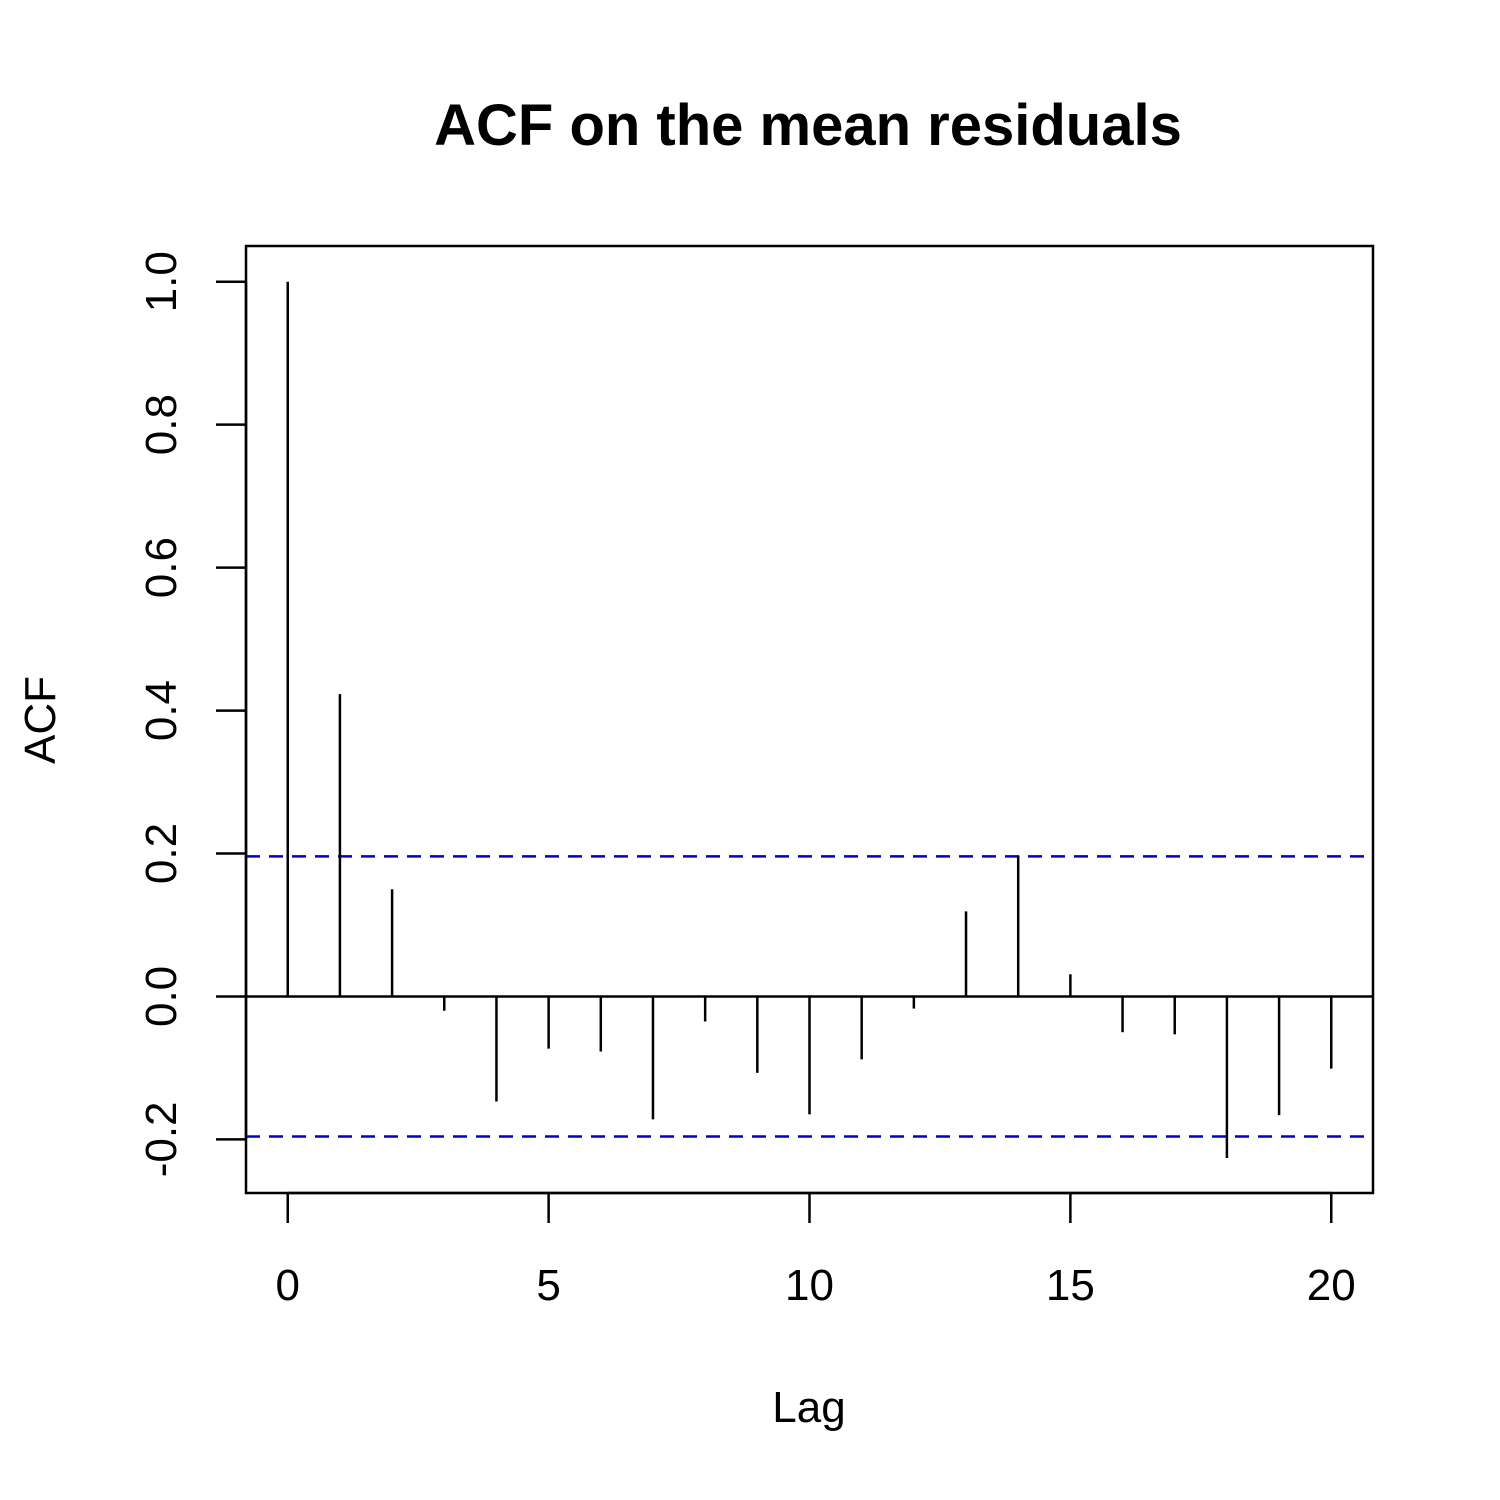  Describe the element at coordinates (40, 720) in the screenshot. I see `y-axis-label: ACF` at that location.